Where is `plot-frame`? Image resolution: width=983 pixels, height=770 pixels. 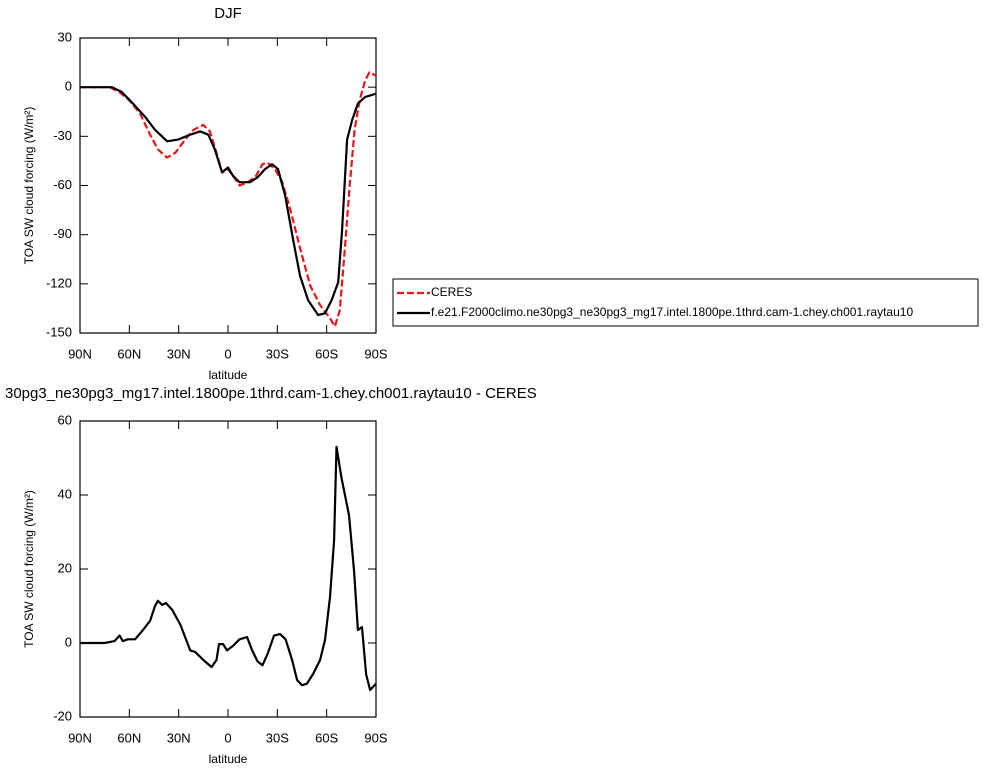 plot-frame is located at coordinates (228, 185).